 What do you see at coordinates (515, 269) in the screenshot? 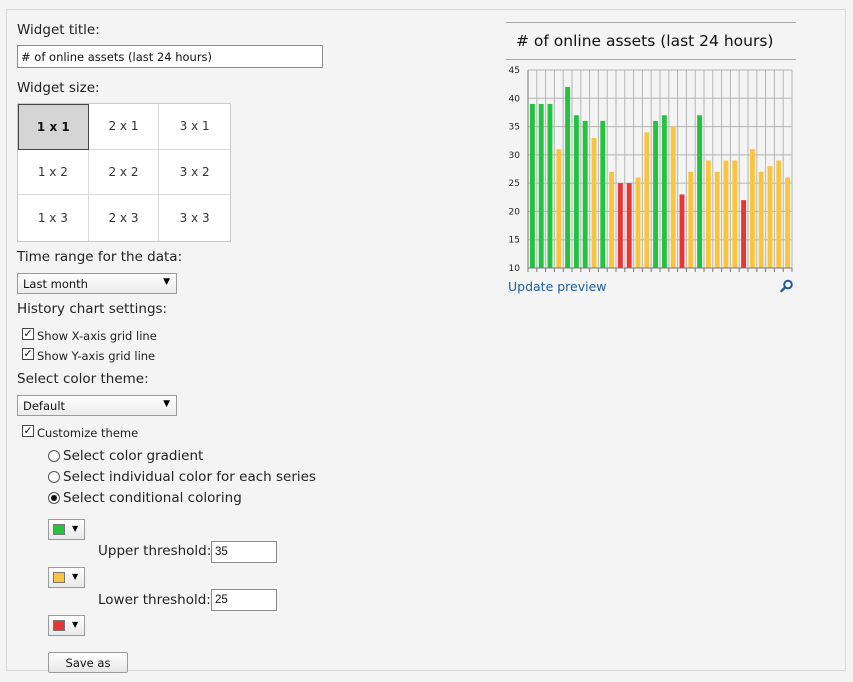
I see `y-tick-label: 10` at bounding box center [515, 269].